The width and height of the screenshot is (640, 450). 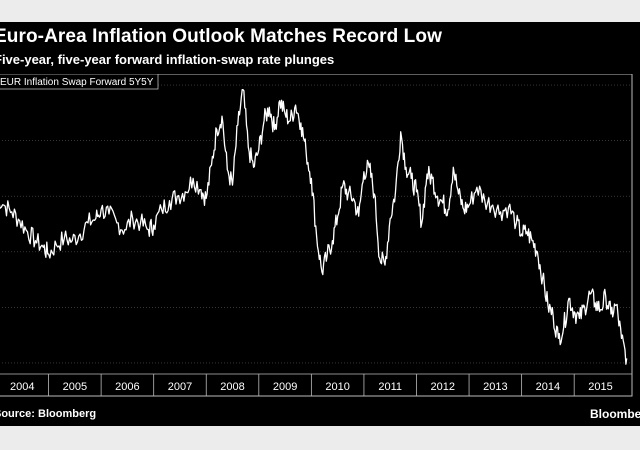 I want to click on x-tick-label-2011: 2011, so click(x=390, y=387).